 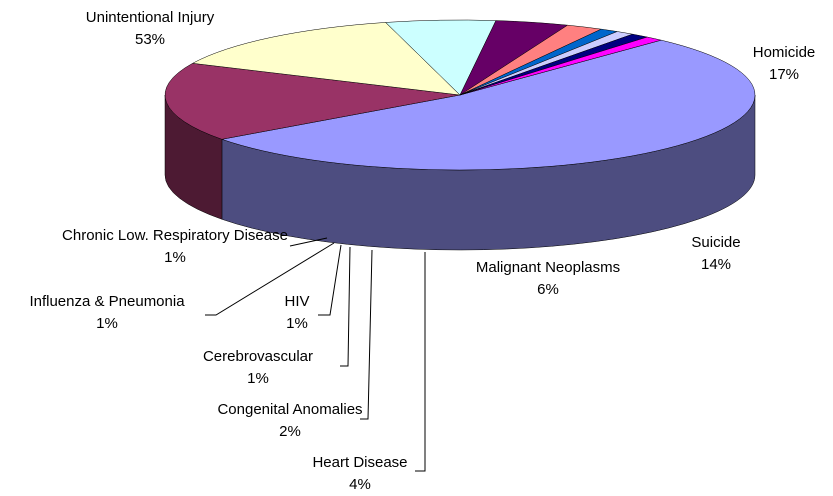 I want to click on leader-lines, so click(x=315, y=354).